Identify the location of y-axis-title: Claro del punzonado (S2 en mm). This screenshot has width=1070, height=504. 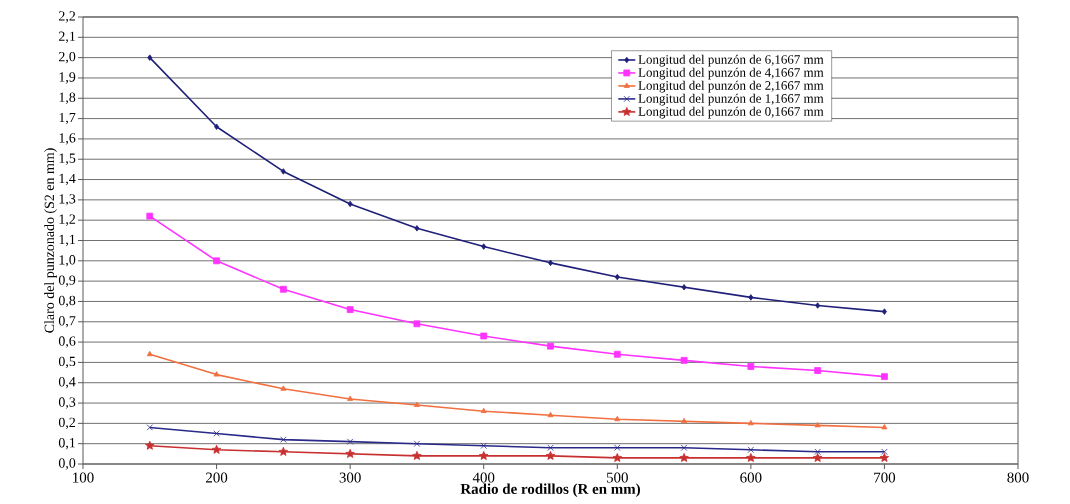
(50, 240).